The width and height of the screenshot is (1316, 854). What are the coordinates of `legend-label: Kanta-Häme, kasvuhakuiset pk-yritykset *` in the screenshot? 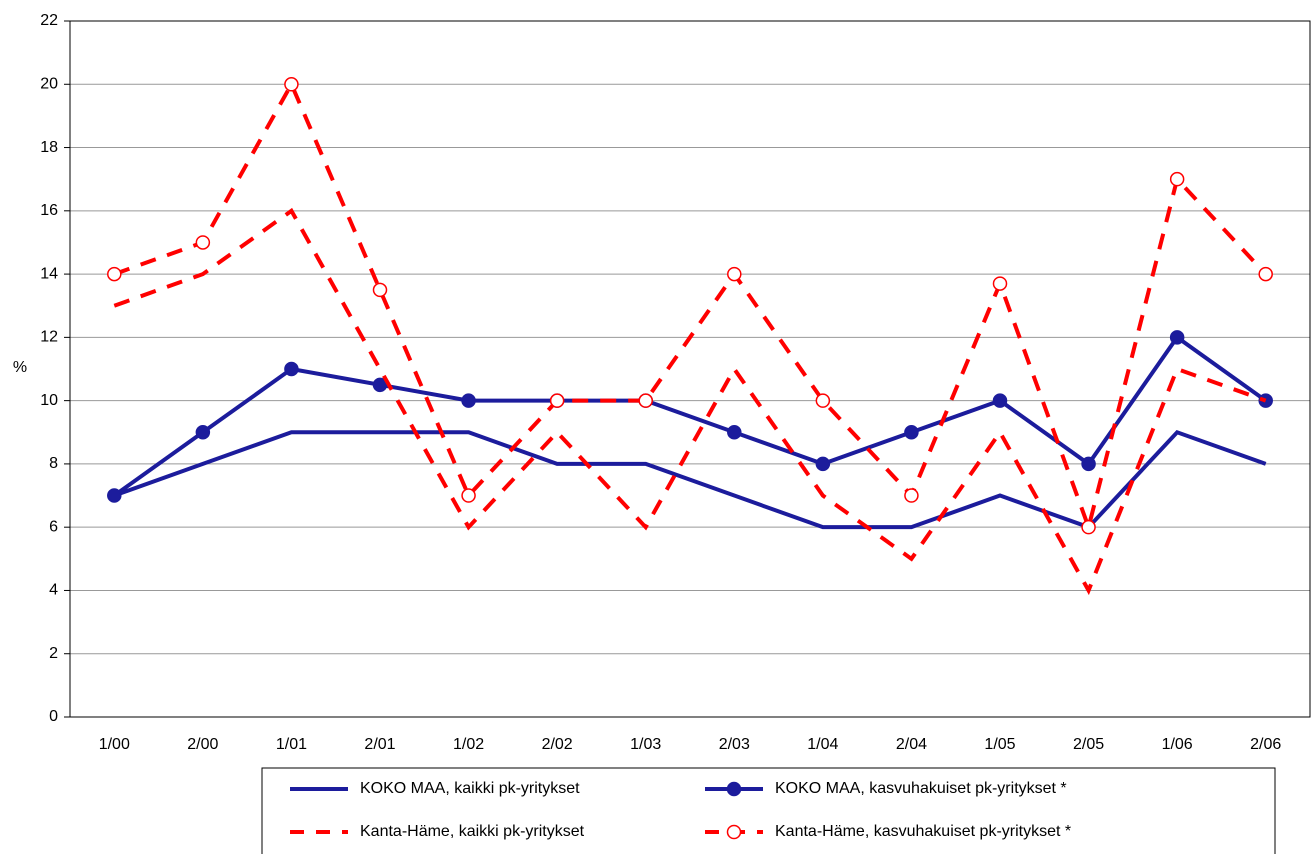 It's located at (923, 831).